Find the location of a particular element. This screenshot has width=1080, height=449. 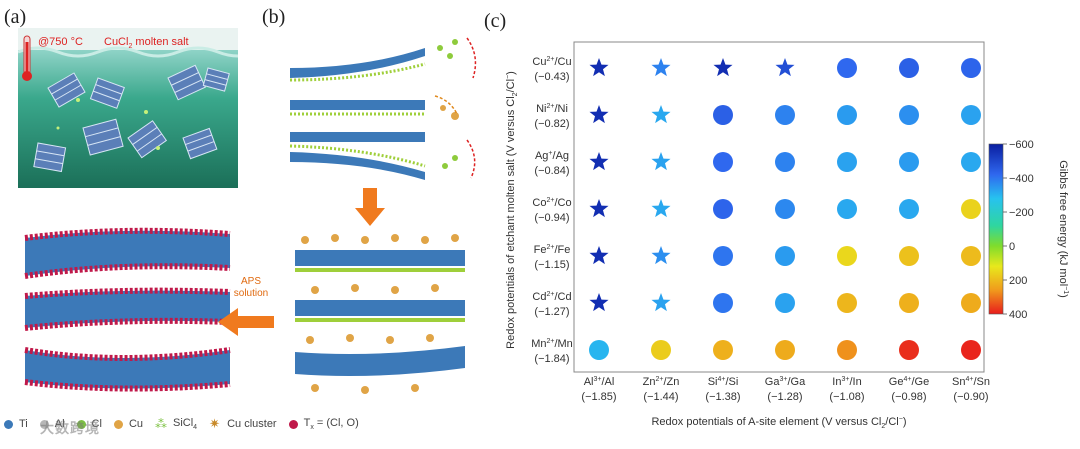

data-circle-r3-c5 is located at coordinates (909, 209).